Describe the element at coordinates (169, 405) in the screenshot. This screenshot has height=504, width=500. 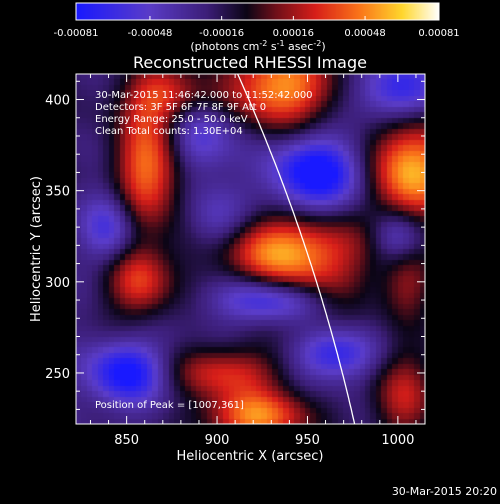
I see `annotation-peak-position: Position of Peak = [1007,361]` at that location.